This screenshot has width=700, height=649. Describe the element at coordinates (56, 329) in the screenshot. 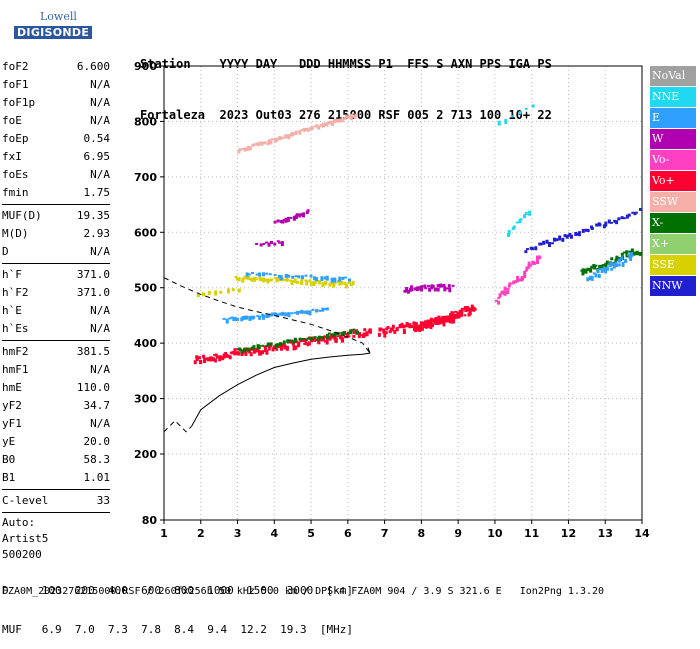

I see `param-hes: h`Es N/A` at that location.